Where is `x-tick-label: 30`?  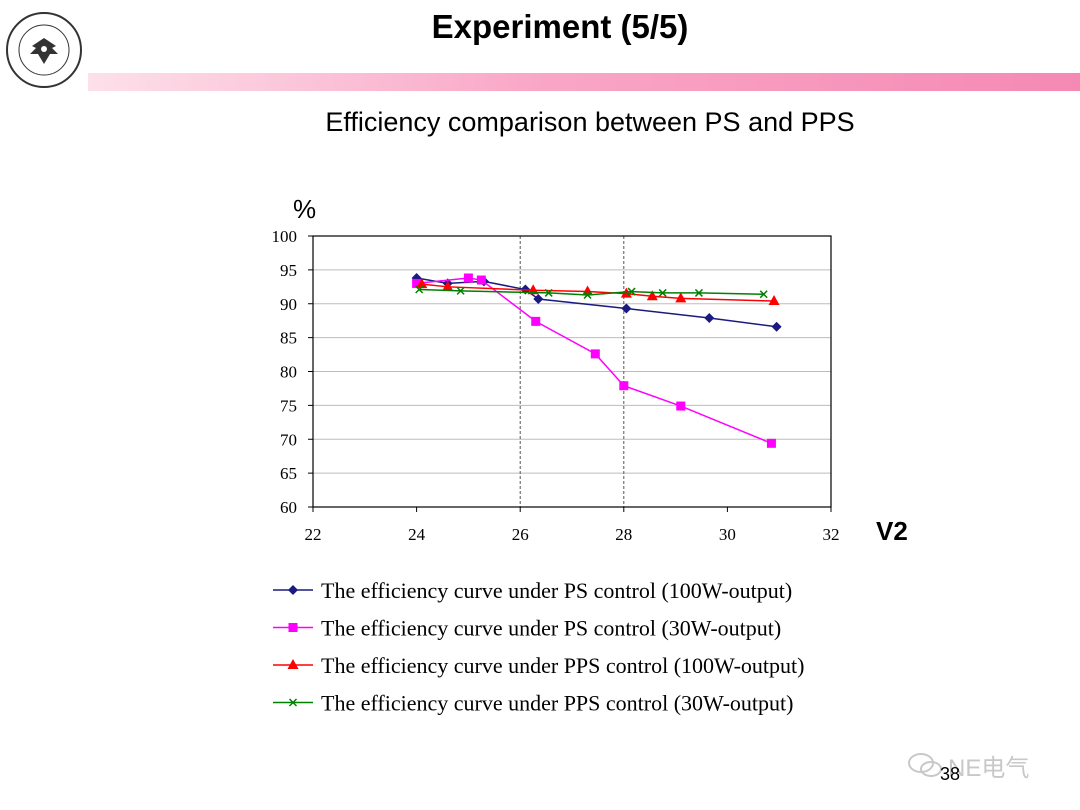 x-tick-label: 30 is located at coordinates (727, 534).